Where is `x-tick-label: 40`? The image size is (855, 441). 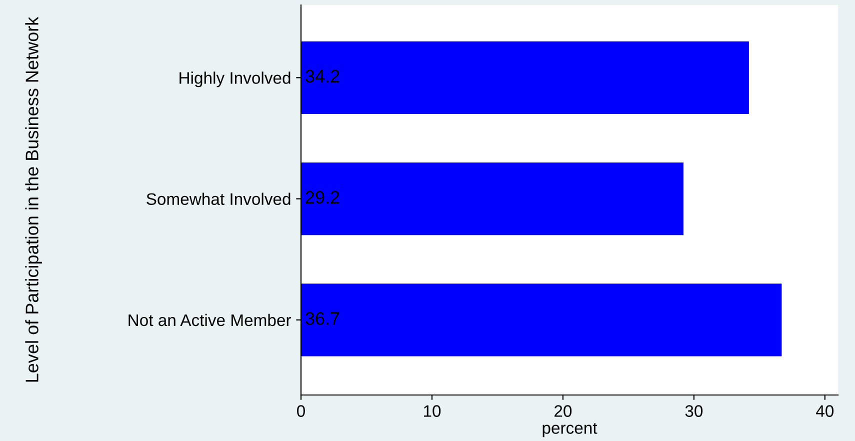 x-tick-label: 40 is located at coordinates (825, 411).